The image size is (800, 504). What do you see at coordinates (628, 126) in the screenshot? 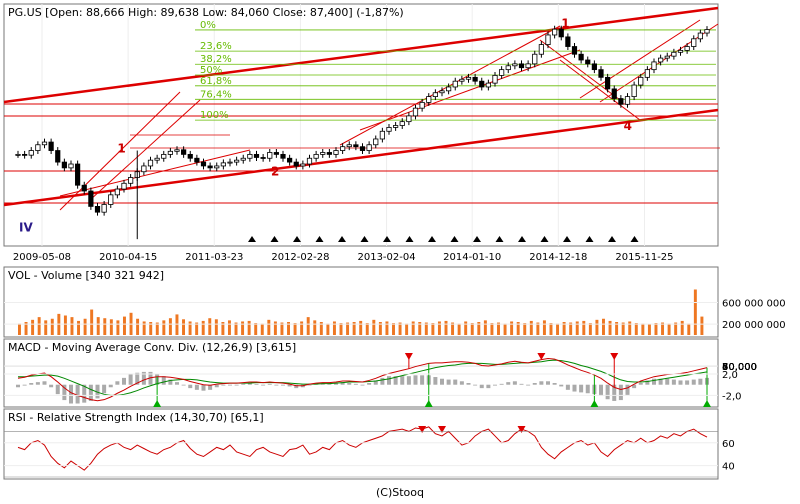
I see `wave-label: 4` at bounding box center [628, 126].